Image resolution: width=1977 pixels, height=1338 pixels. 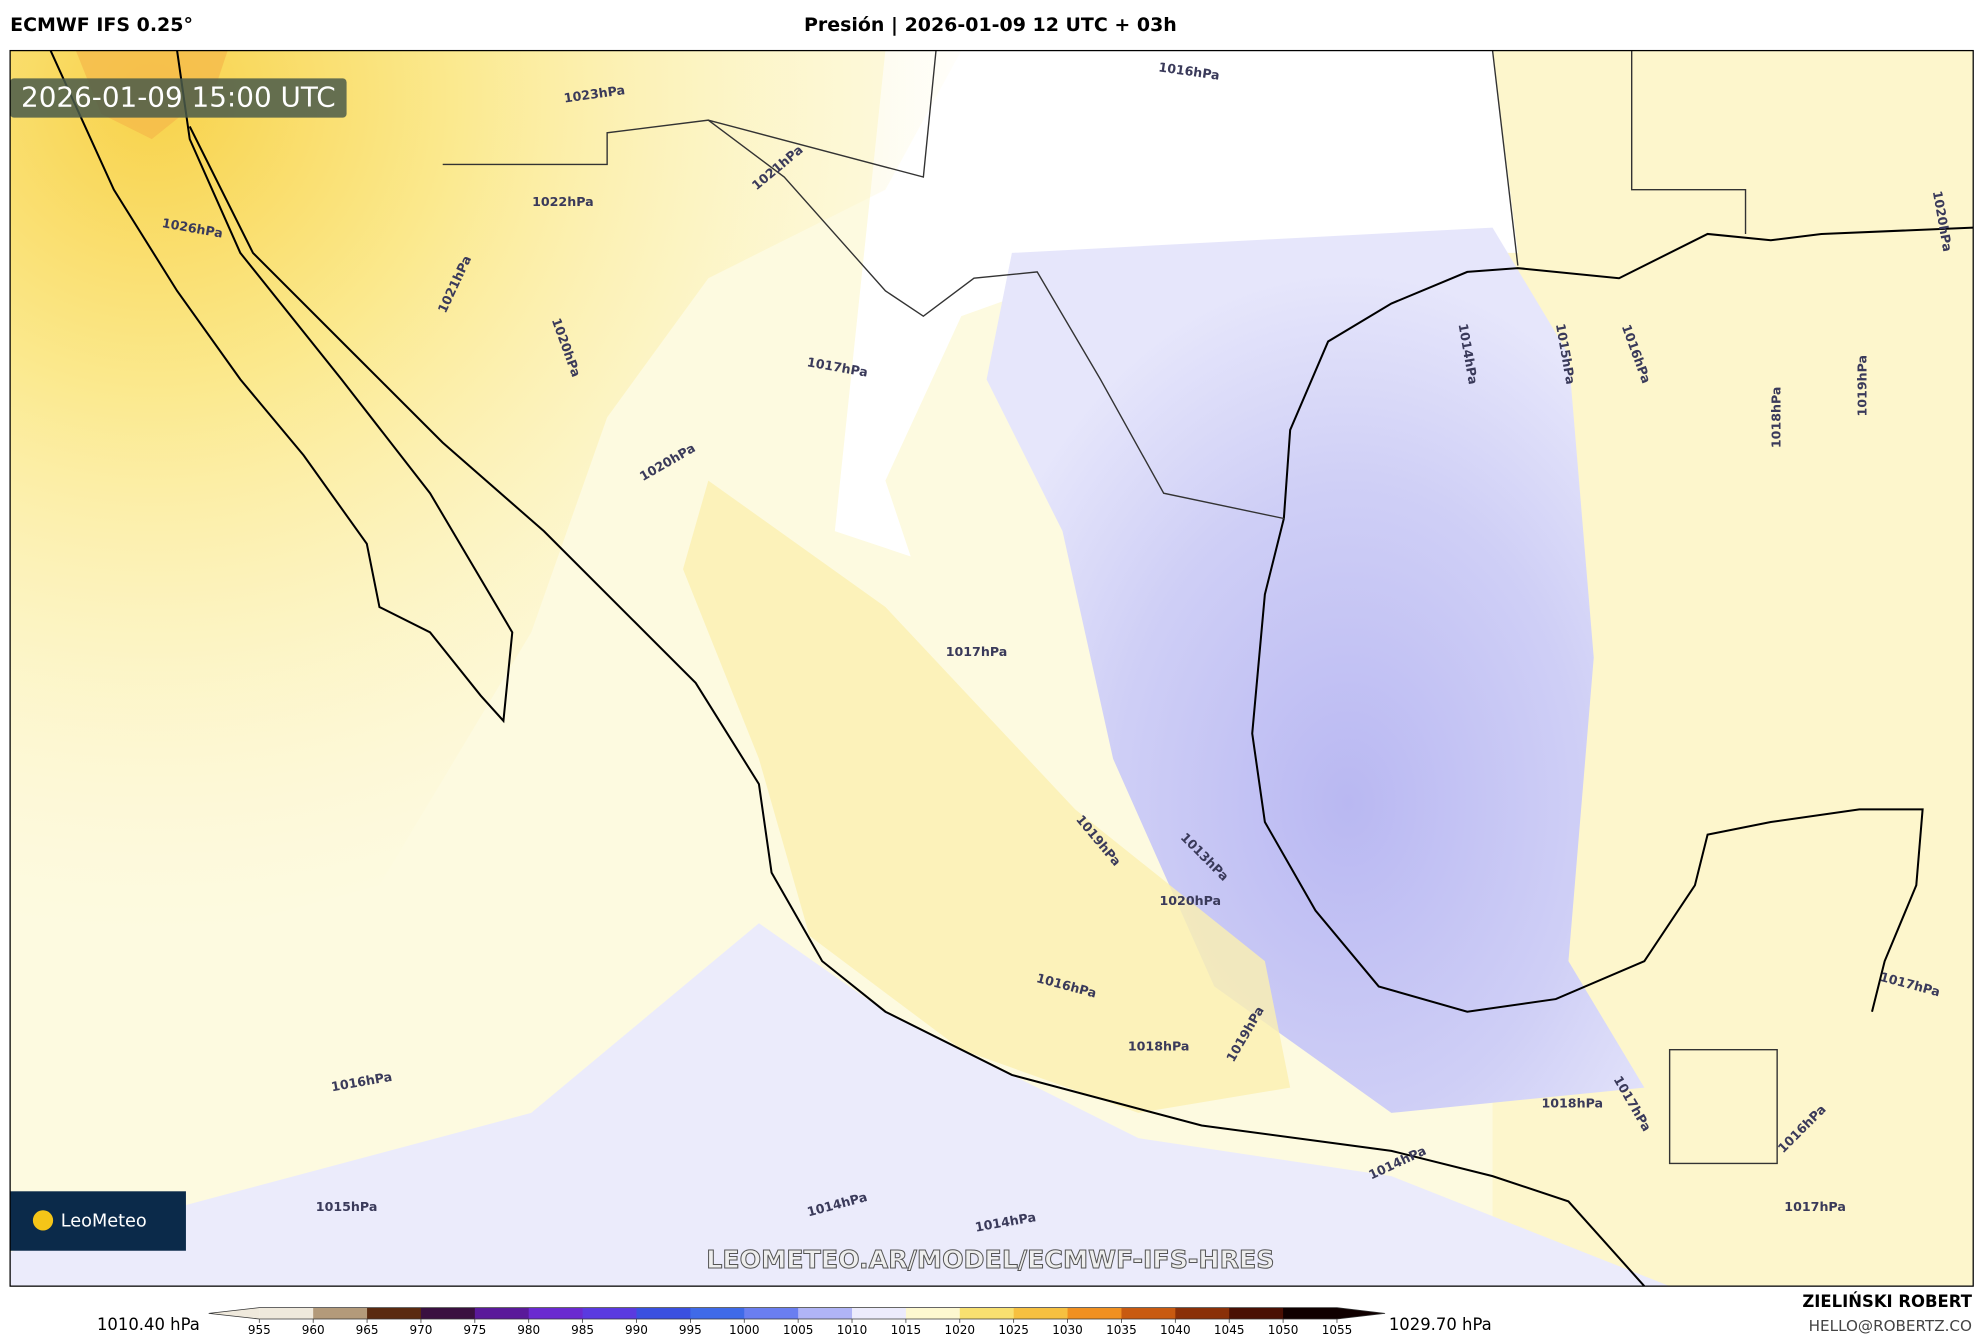 I want to click on colorbar-max: 1029.70 hPa, so click(x=1440, y=1324).